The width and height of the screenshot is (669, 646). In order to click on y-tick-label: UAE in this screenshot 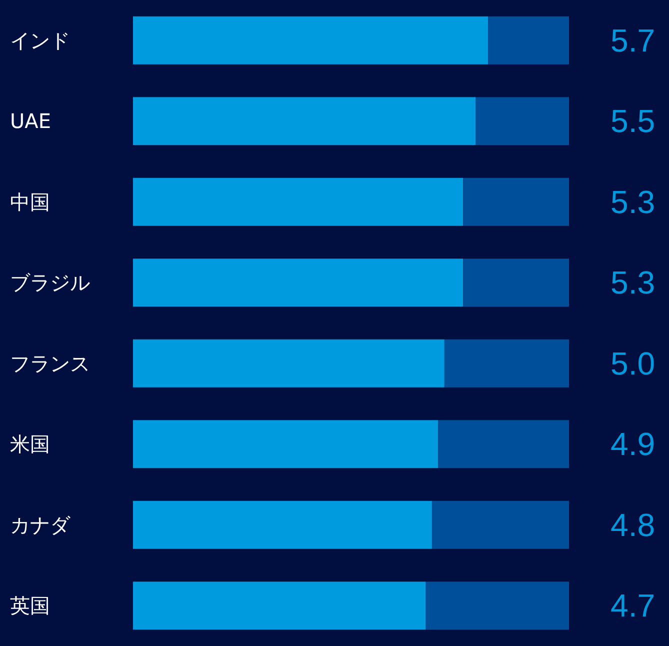, I will do `click(30, 121)`.